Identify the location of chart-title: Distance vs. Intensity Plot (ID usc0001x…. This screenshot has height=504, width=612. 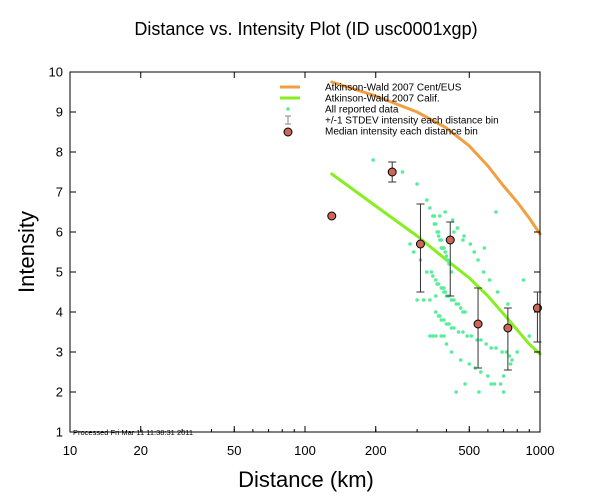
(305, 29).